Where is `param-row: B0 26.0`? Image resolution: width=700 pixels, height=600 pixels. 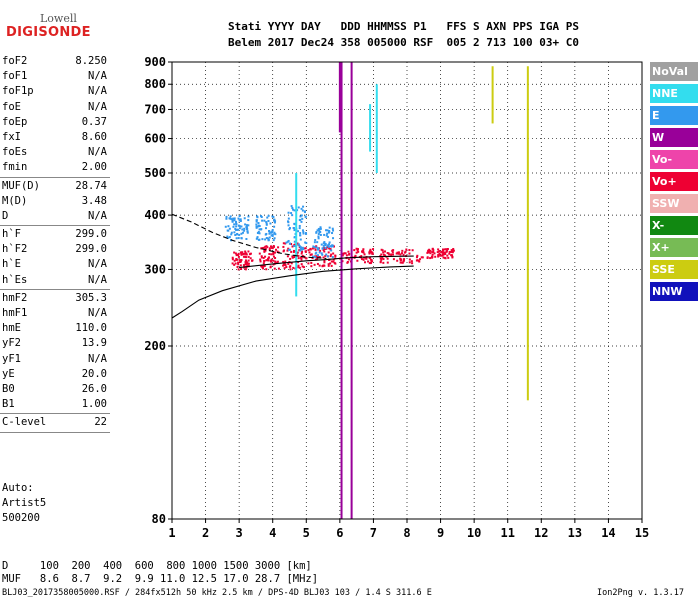
param-row: B0 26.0 is located at coordinates (55, 389).